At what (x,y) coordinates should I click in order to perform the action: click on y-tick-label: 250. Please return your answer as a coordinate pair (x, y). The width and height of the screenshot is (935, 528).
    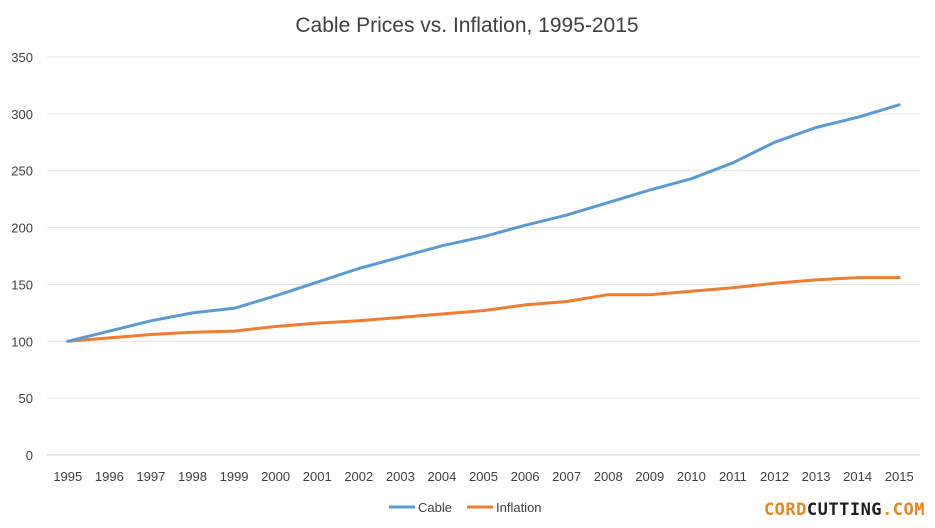
    Looking at the image, I should click on (22, 171).